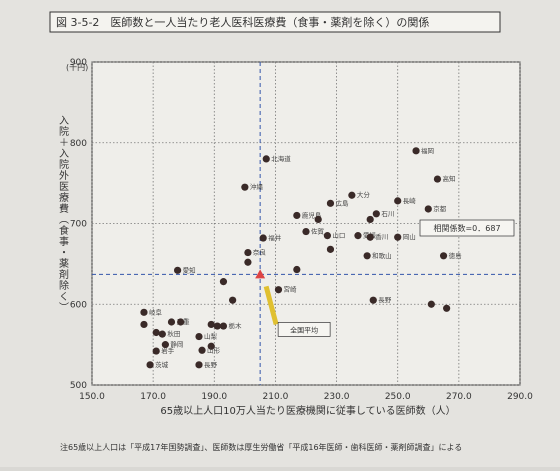 The image size is (560, 471). What do you see at coordinates (318, 231) in the screenshot?
I see `point-label: 佐賀` at bounding box center [318, 231].